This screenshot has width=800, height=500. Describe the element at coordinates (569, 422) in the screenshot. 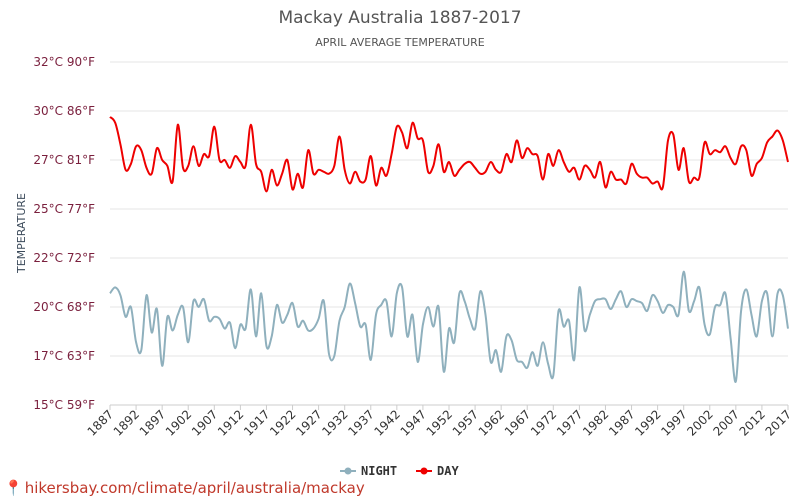

I see `x-tick-label: 1977` at that location.